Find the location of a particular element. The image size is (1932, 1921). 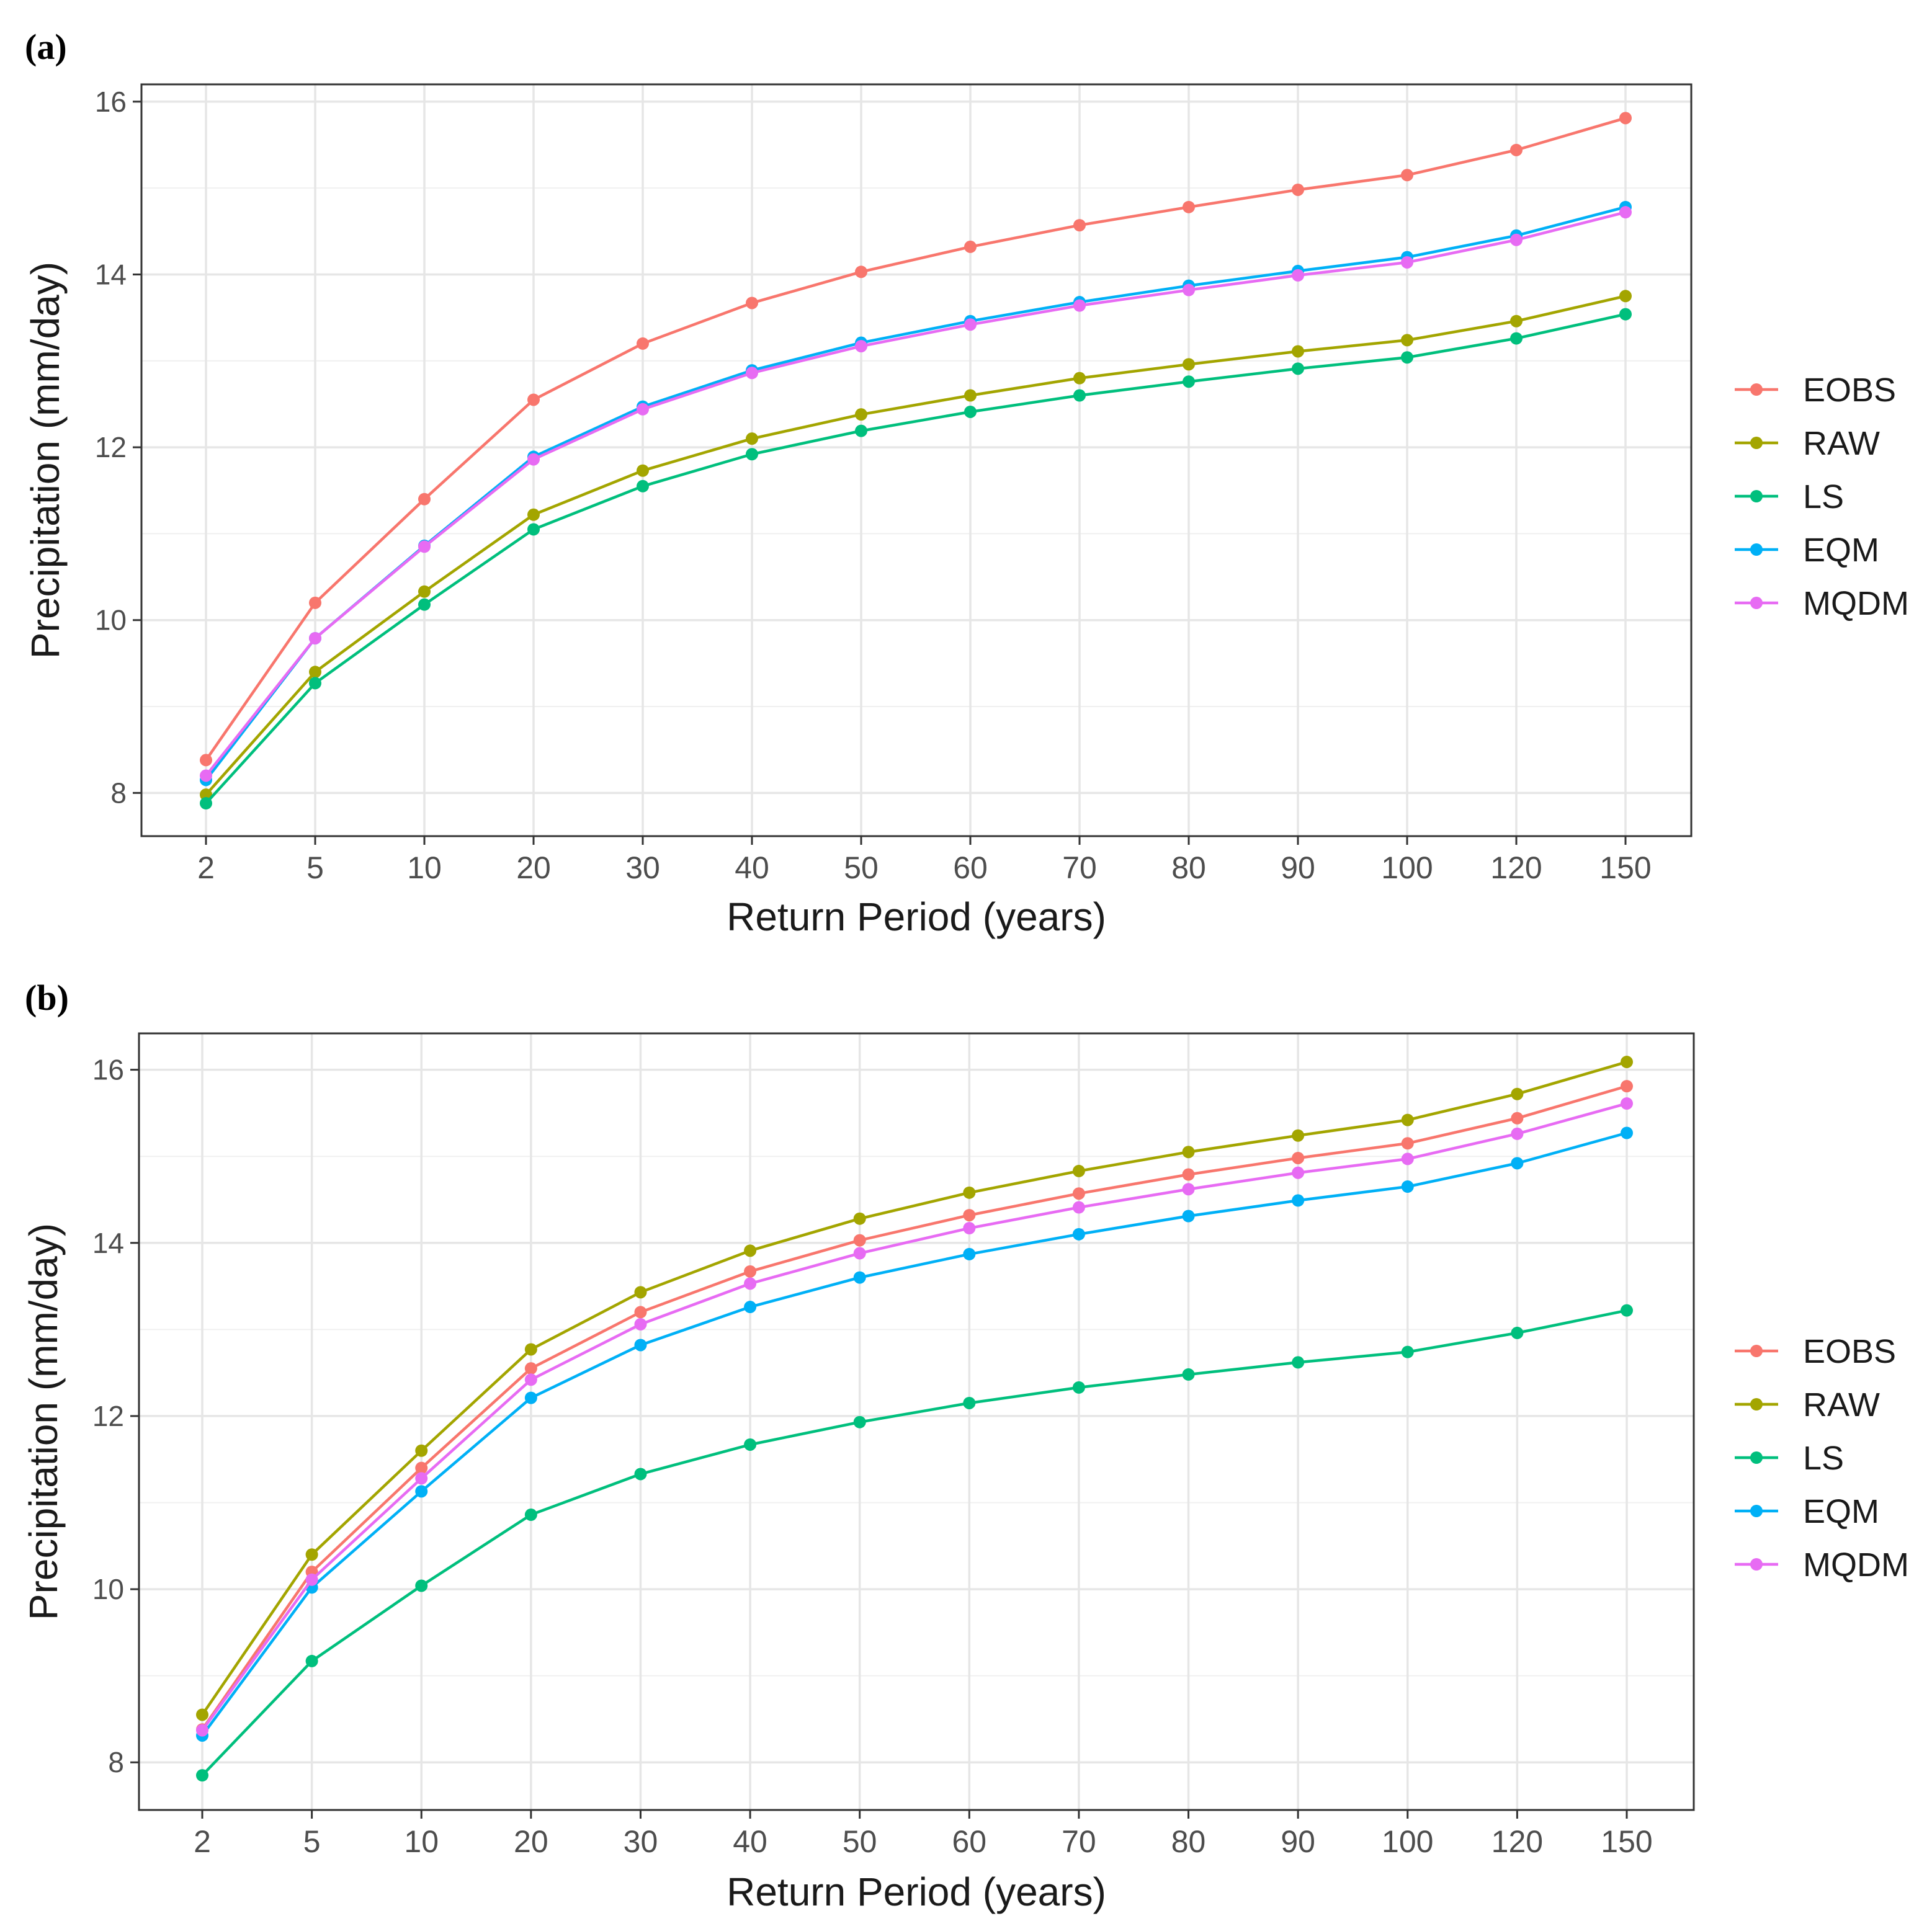

x-tick-label: 50 is located at coordinates (861, 868).